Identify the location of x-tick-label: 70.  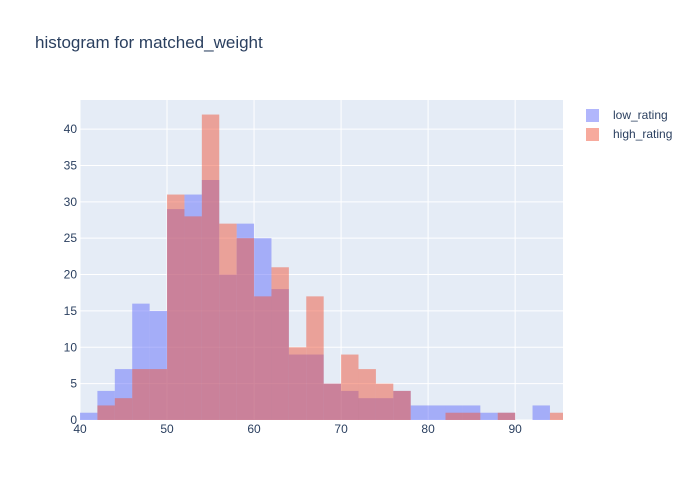
(341, 429).